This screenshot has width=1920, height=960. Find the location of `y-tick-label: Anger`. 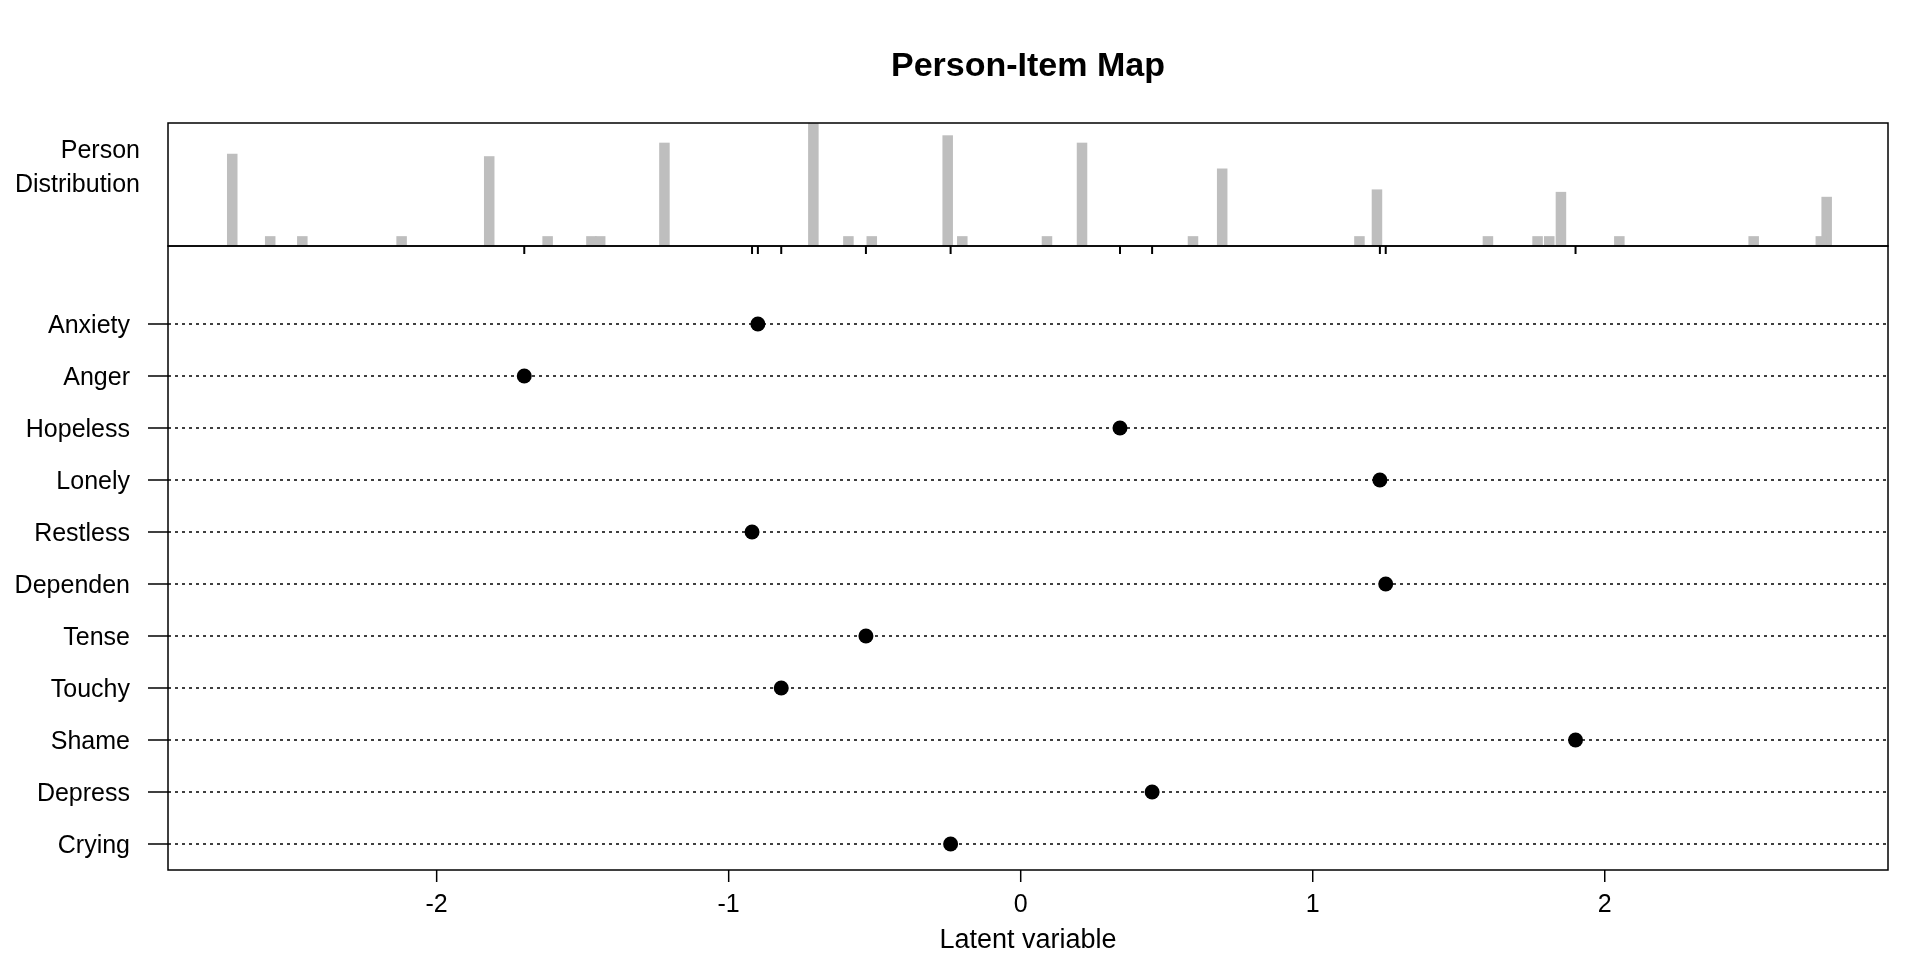

y-tick-label: Anger is located at coordinates (96, 376).